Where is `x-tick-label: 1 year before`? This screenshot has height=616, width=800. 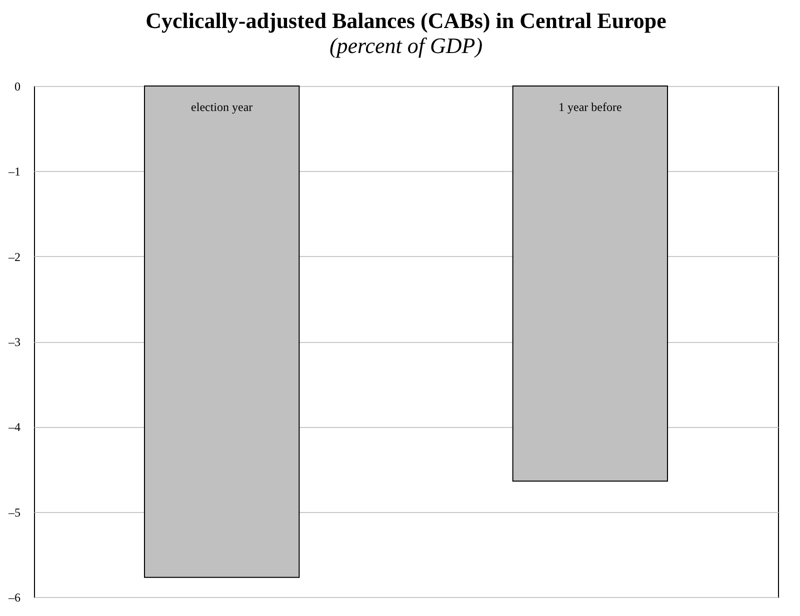 x-tick-label: 1 year before is located at coordinates (590, 107).